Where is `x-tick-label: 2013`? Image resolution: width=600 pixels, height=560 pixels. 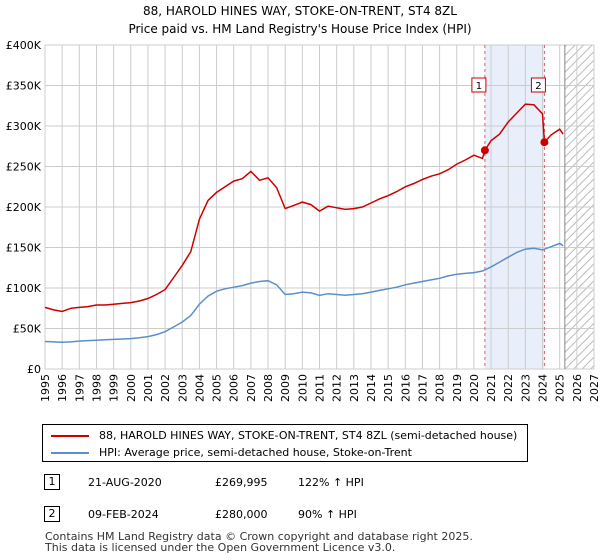
x-tick-label: 2013 is located at coordinates (354, 388).